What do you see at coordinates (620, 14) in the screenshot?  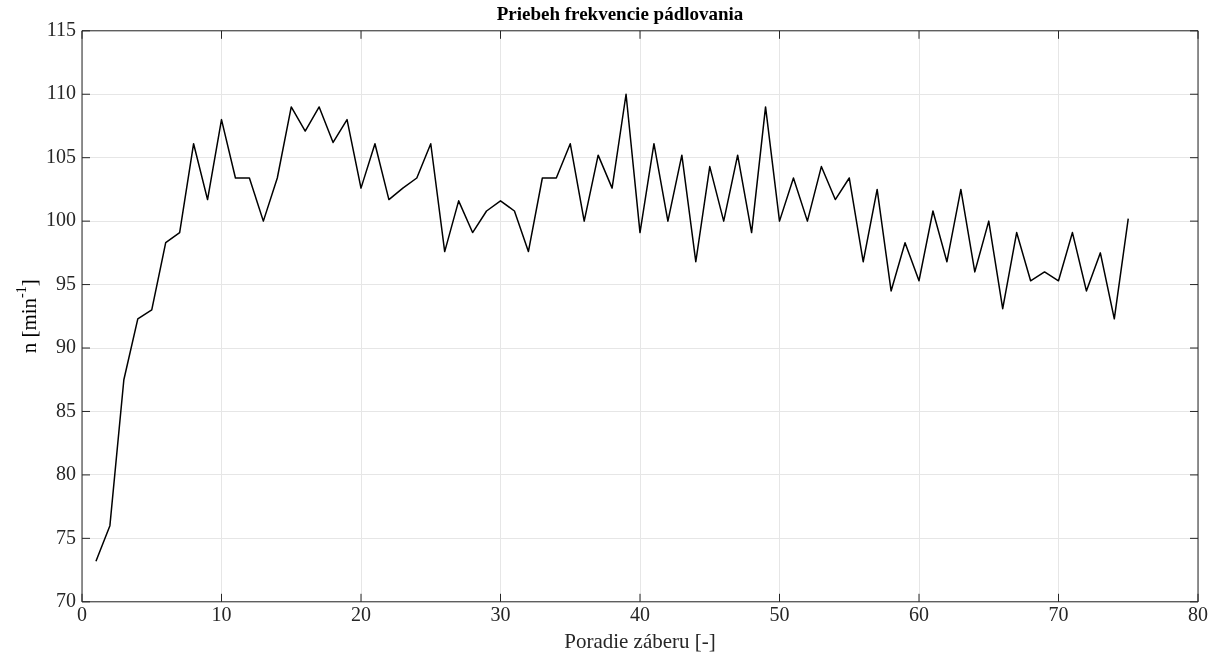 I see `chart-title: Priebeh frekvencie pádlovania` at bounding box center [620, 14].